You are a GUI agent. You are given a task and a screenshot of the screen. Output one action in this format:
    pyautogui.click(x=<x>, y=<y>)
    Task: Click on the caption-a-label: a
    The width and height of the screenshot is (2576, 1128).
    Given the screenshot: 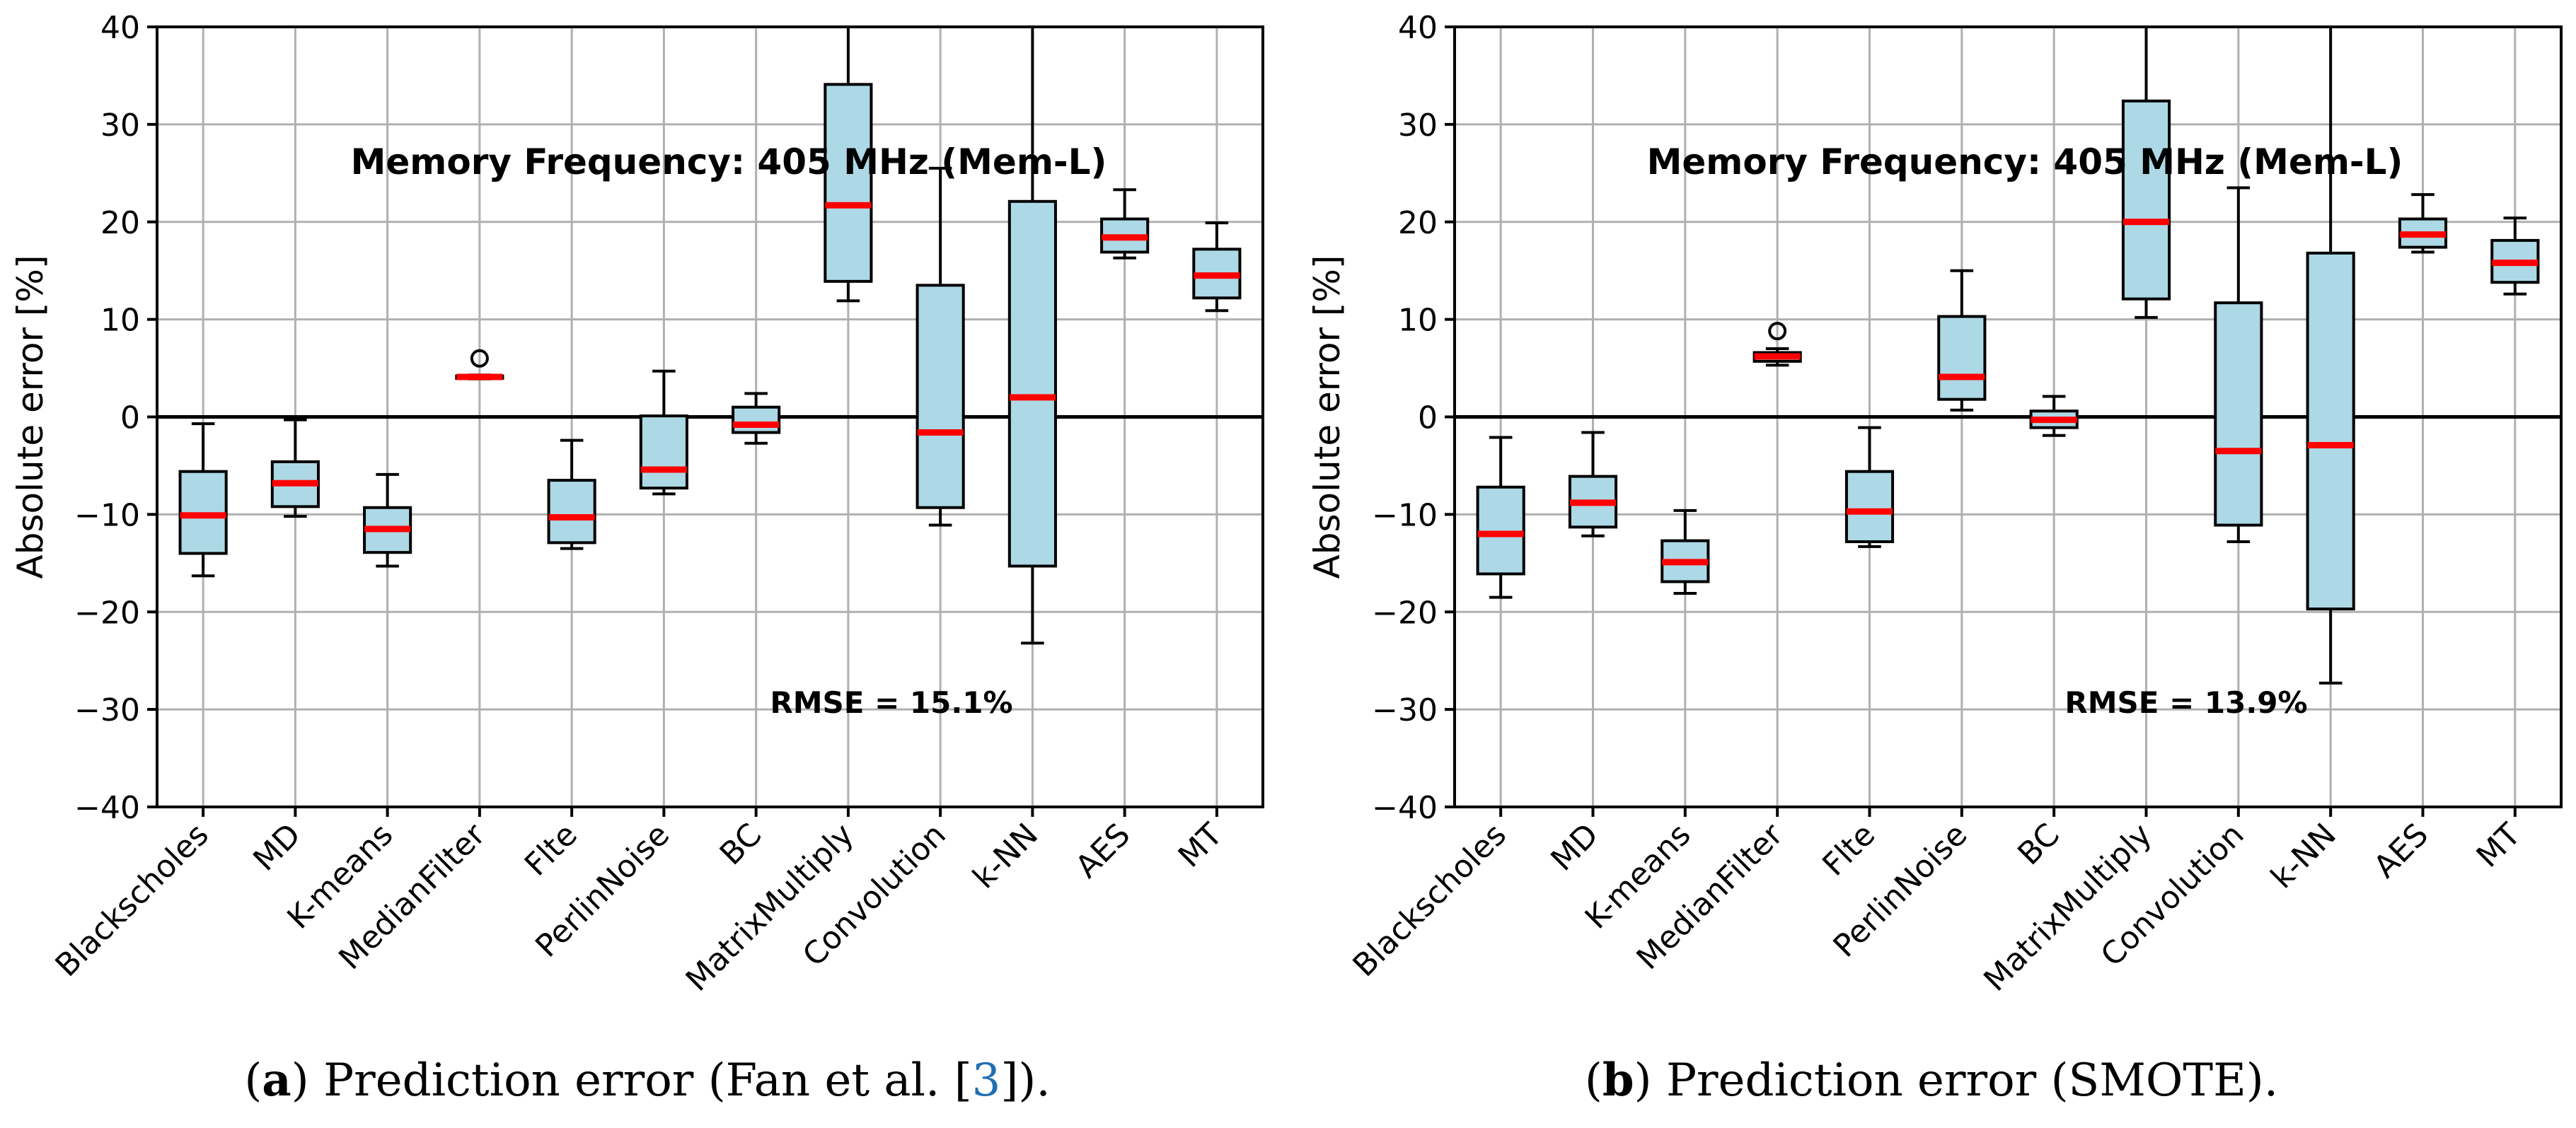 What is the action you would take?
    pyautogui.click(x=276, y=1080)
    